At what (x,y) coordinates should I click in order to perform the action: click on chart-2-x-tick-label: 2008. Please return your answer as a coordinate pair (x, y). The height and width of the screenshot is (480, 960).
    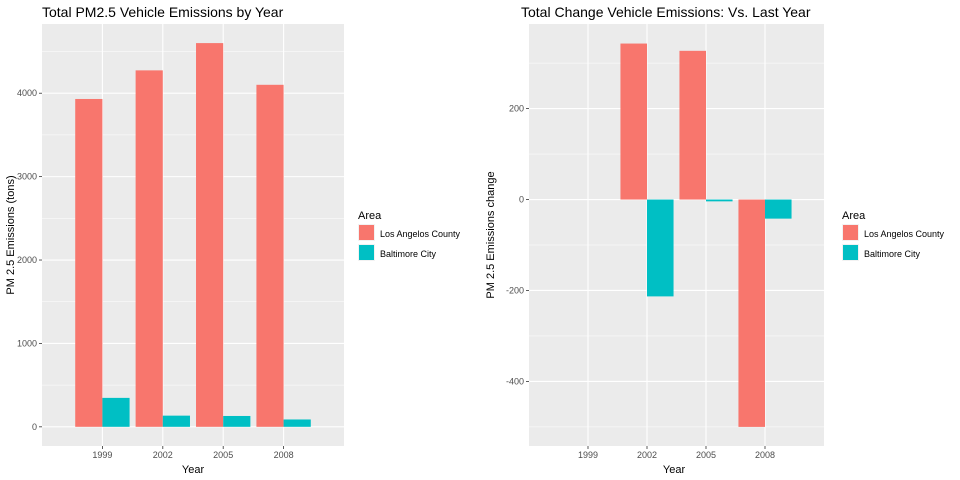
    Looking at the image, I should click on (765, 455).